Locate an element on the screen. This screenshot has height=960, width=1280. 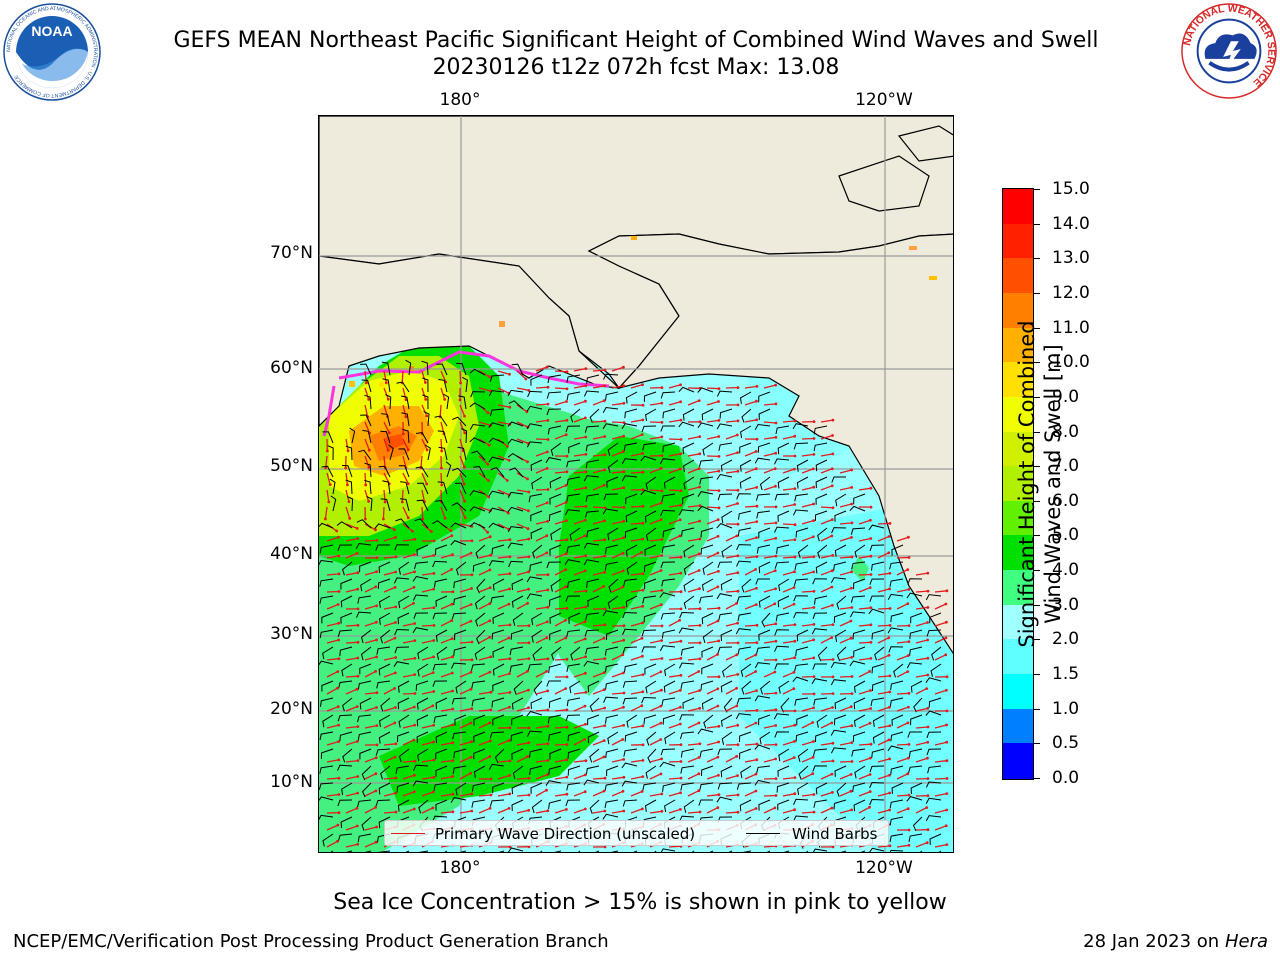
colorbar-tick-label: 11.0 is located at coordinates (1071, 327).